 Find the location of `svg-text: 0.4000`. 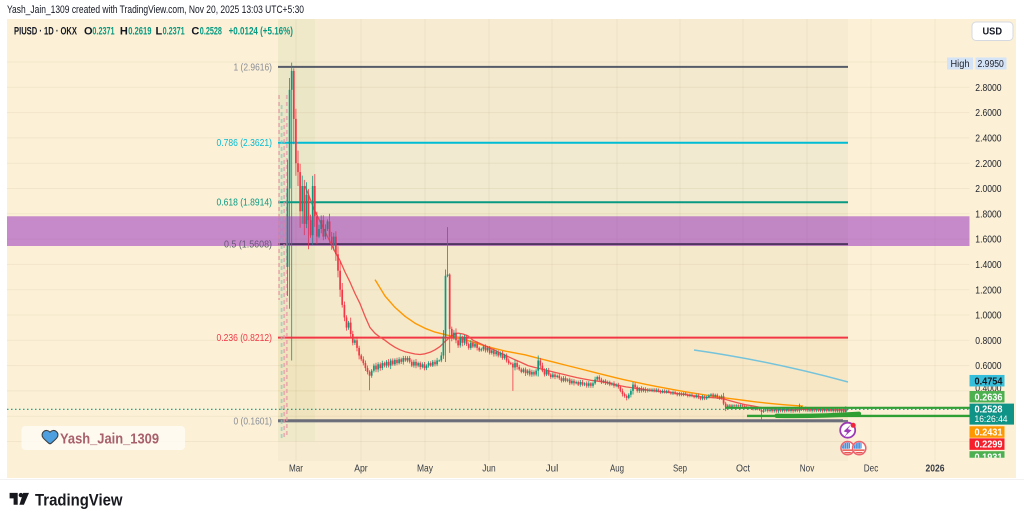

svg-text: 0.4000 is located at coordinates (988, 389).